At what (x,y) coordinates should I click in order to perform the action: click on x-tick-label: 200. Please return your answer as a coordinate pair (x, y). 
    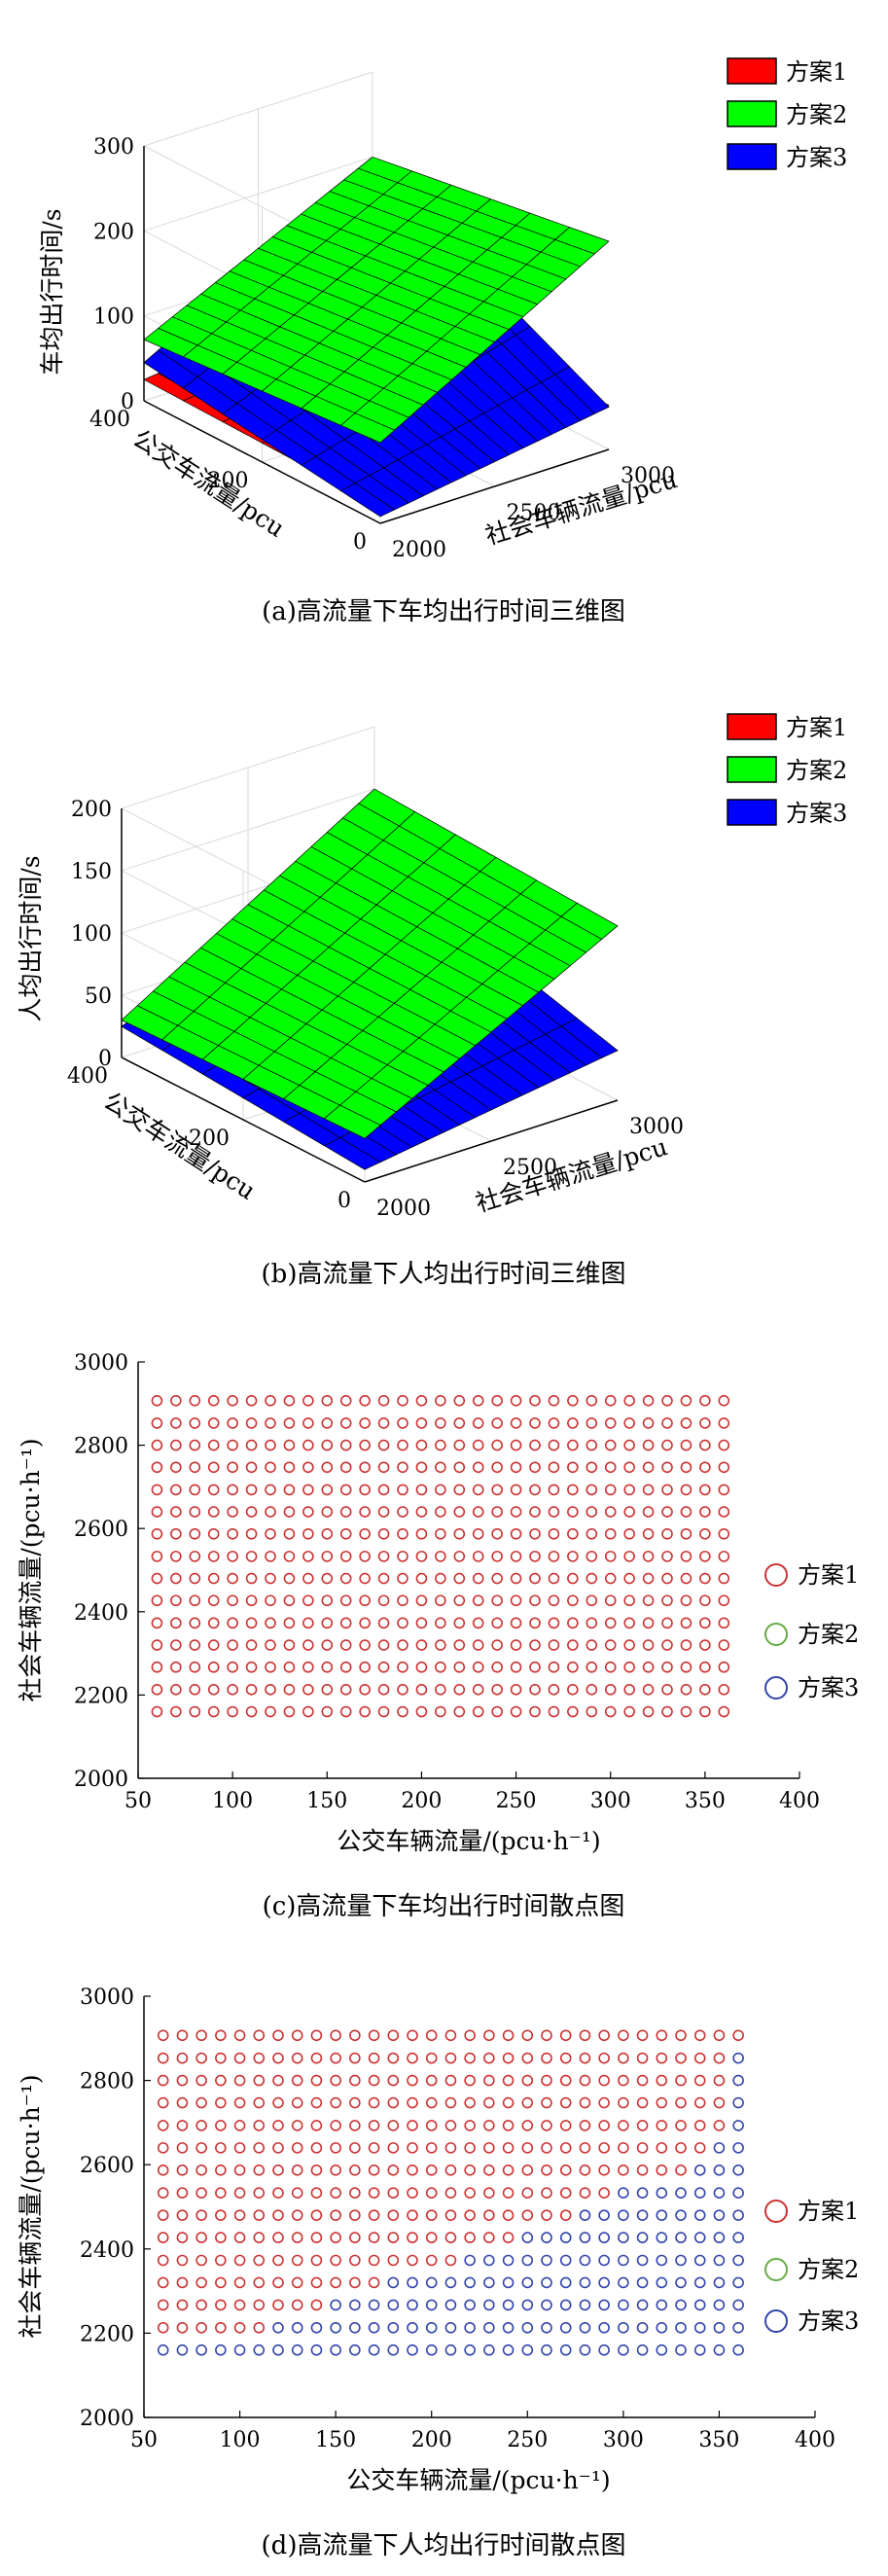
    Looking at the image, I should click on (431, 2440).